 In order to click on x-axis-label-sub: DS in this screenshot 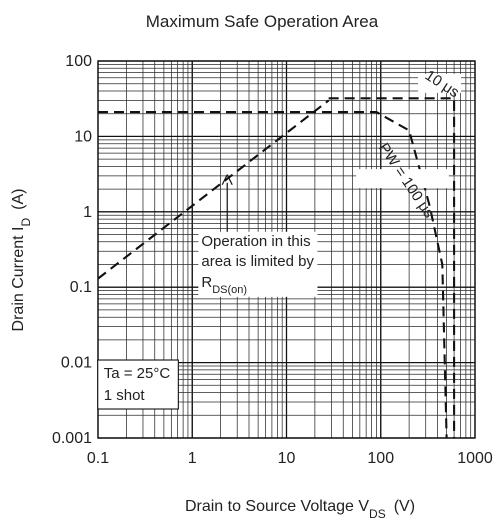, I will do `click(377, 514)`.